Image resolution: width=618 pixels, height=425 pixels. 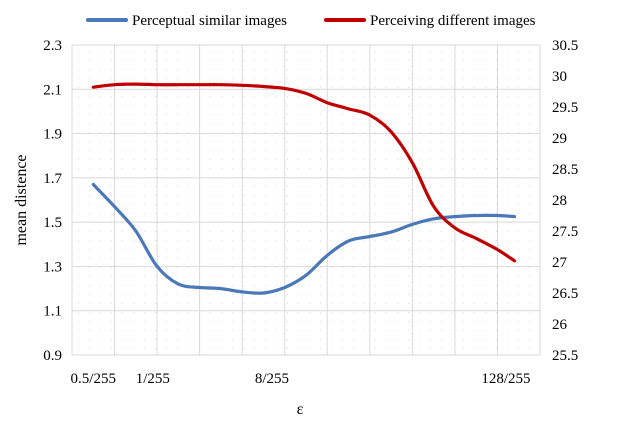 I want to click on right-tick-label: 27, so click(x=560, y=263).